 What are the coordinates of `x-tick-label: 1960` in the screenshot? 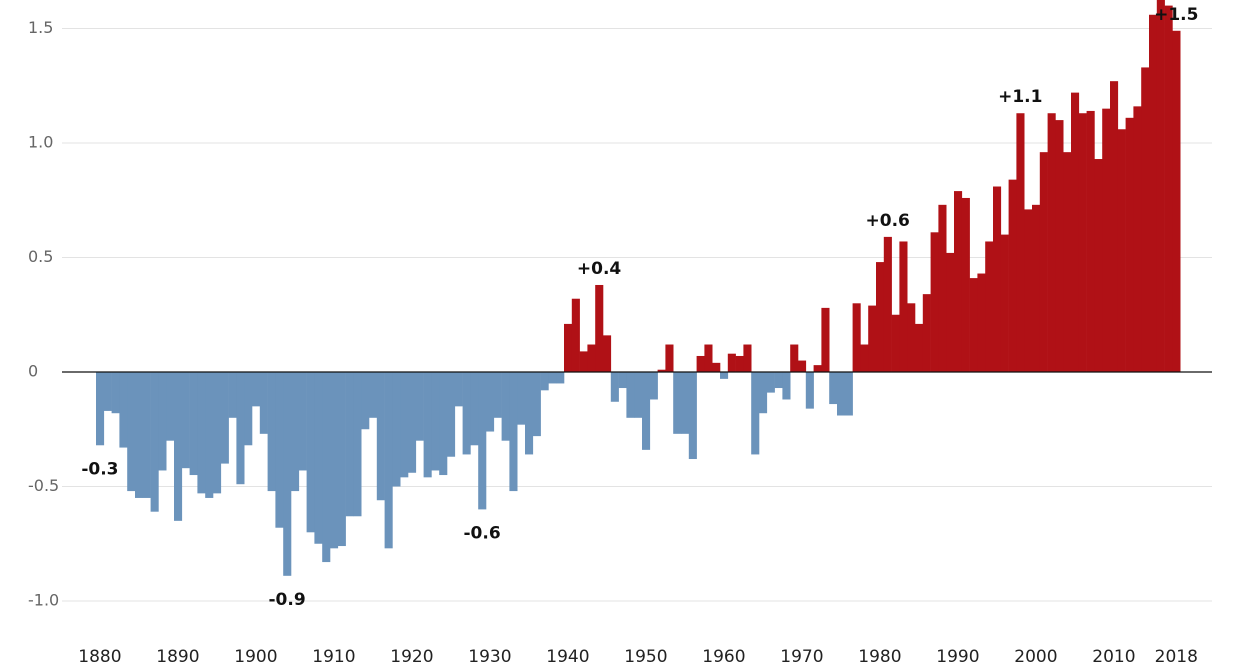 It's located at (723, 657).